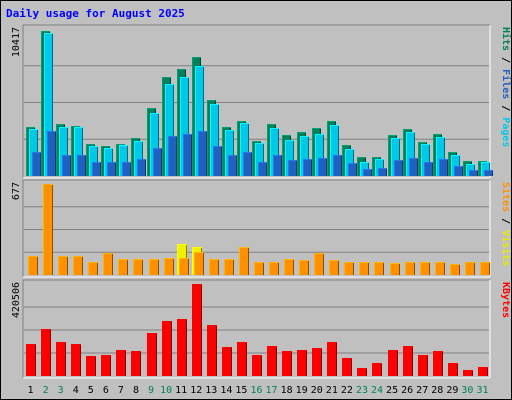 This screenshot has width=512, height=400. Describe the element at coordinates (407, 390) in the screenshot. I see `x-tick-label-26: 26` at that location.